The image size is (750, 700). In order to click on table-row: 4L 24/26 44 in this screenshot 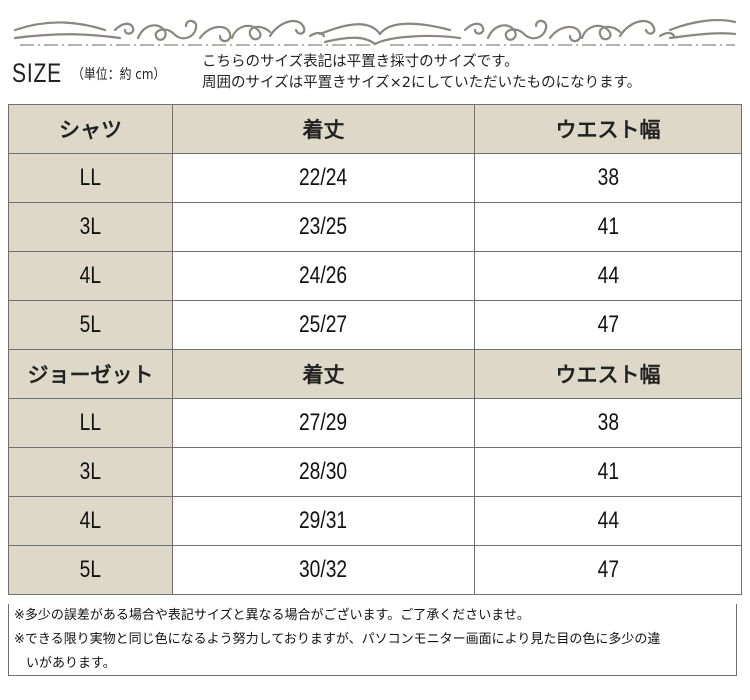, I will do `click(375, 276)`.